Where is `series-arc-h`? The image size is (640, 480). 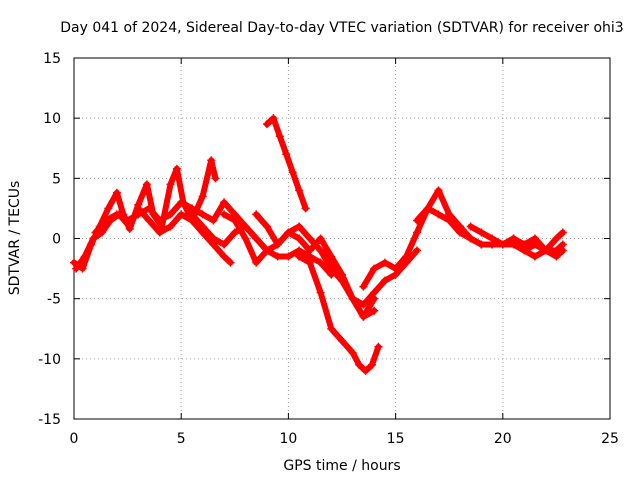
series-arc-h is located at coordinates (339, 313).